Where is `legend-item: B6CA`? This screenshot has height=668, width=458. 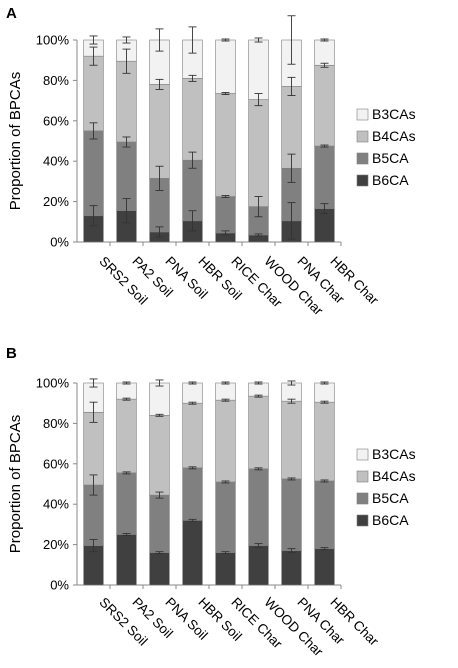
legend-item: B6CA is located at coordinates (382, 520).